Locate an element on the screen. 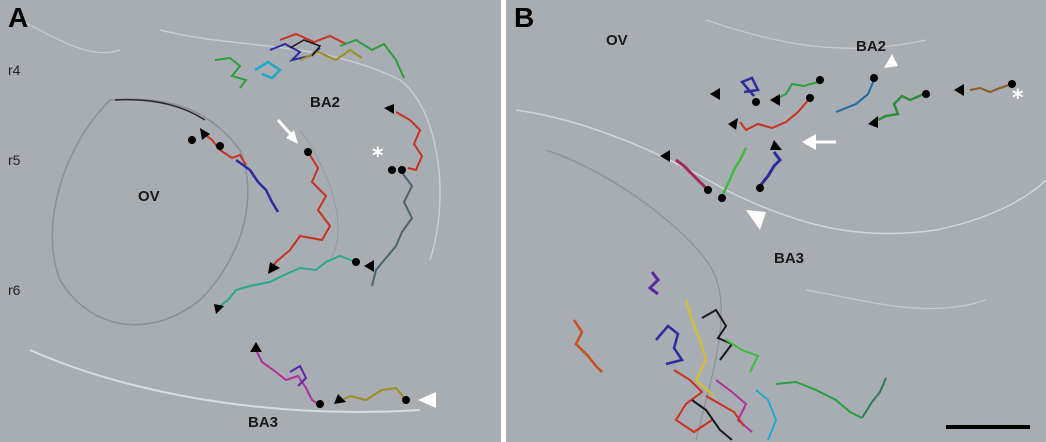 Image resolution: width=1046 pixels, height=442 pixels. scale-bar is located at coordinates (988, 427).